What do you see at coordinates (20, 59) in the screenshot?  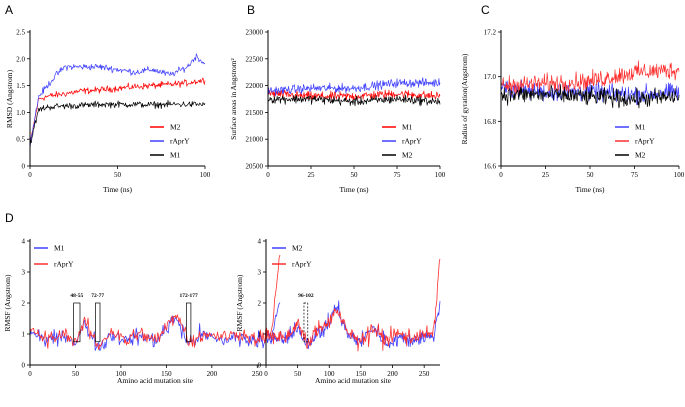 I see `y-tick-label: 2.0` at bounding box center [20, 59].